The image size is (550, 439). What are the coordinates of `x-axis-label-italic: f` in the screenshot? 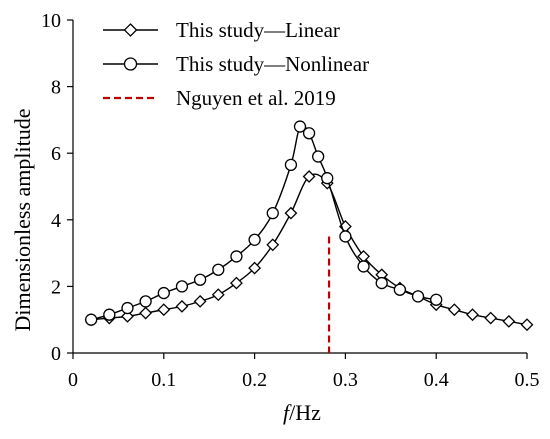 It's located at (287, 412).